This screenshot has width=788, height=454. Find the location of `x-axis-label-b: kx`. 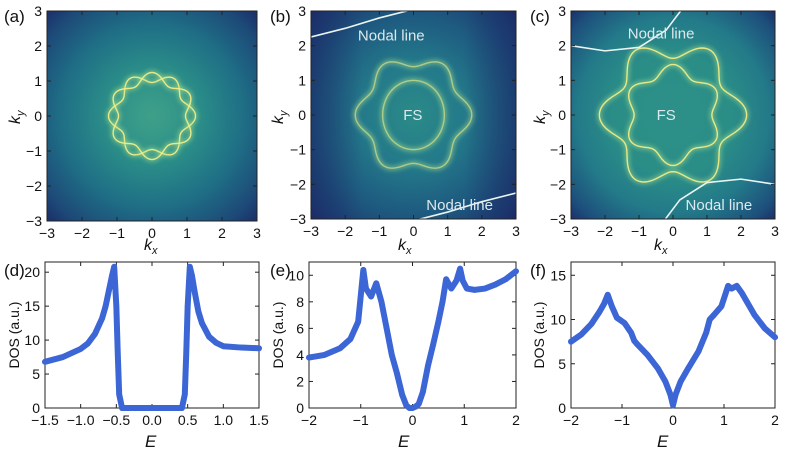

x-axis-label-b: kx is located at coordinates (405, 247).